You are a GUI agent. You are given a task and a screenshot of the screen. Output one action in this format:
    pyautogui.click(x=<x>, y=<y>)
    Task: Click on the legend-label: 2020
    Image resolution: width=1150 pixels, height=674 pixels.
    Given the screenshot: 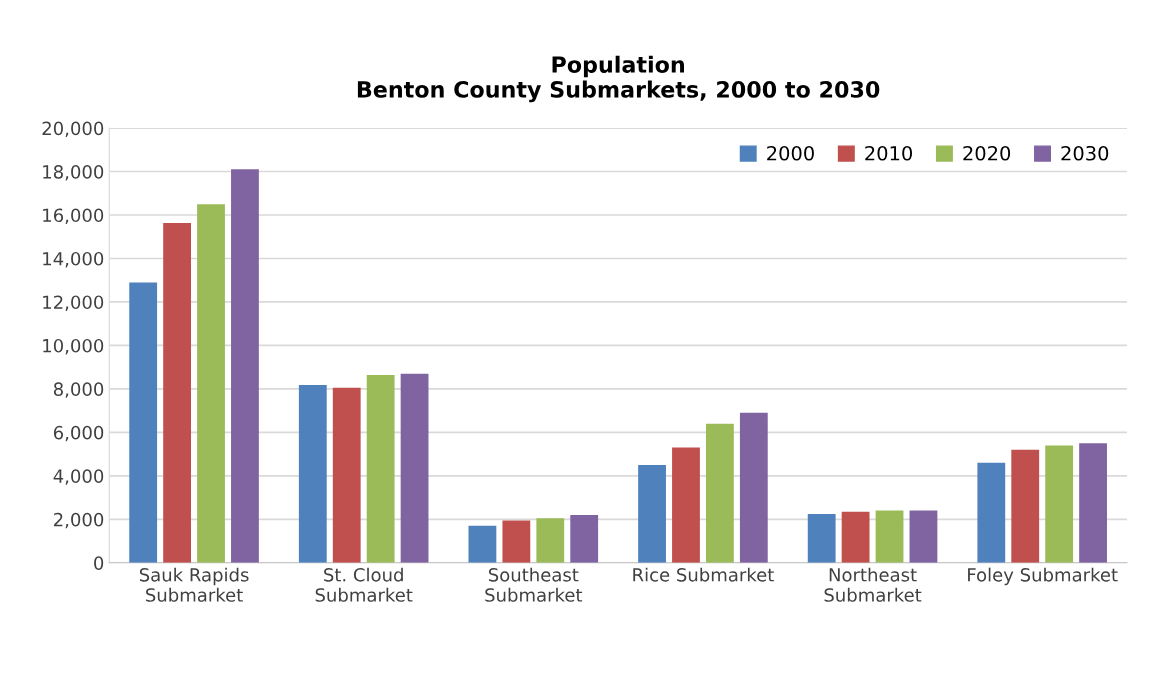 What is the action you would take?
    pyautogui.click(x=987, y=153)
    